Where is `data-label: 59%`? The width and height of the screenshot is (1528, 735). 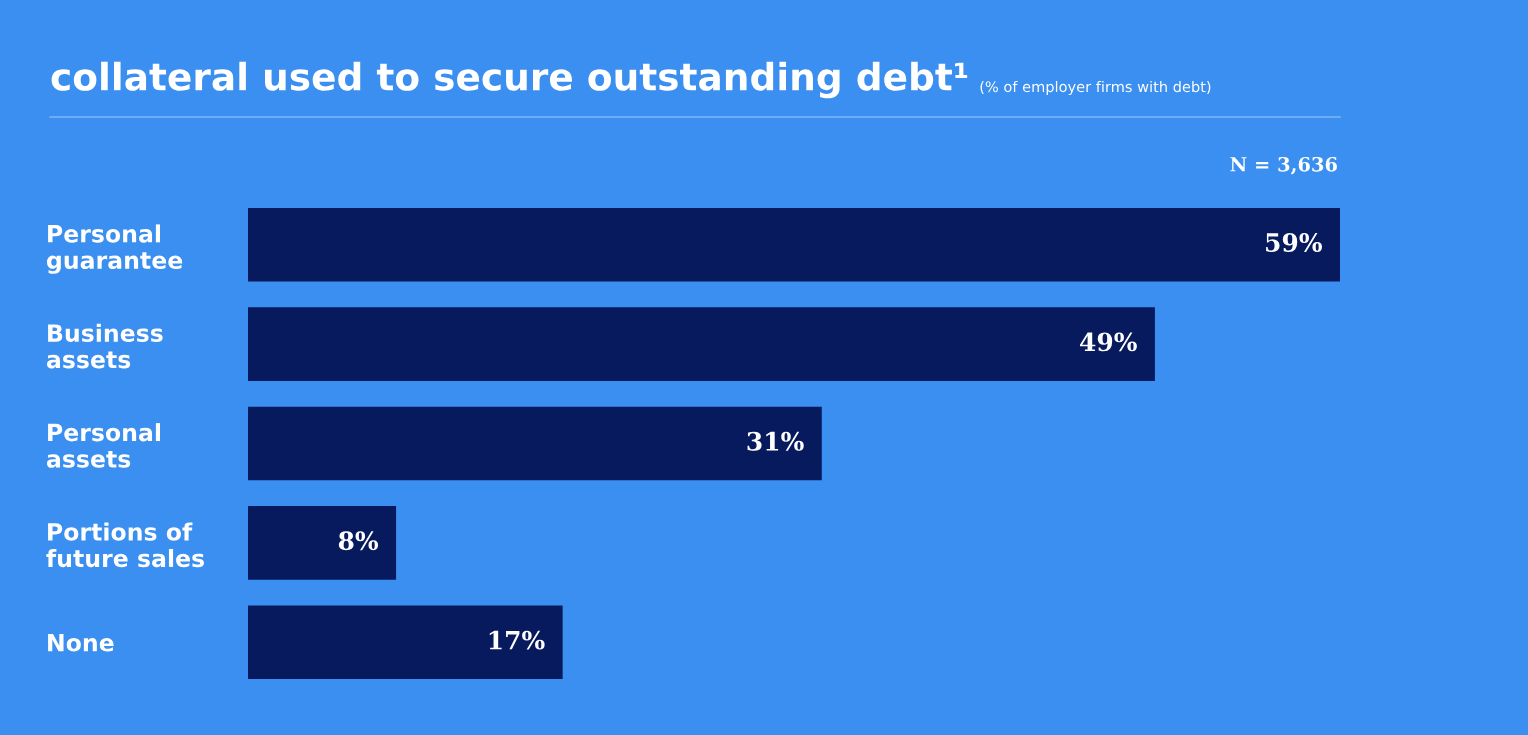
data-label: 59% is located at coordinates (1294, 242).